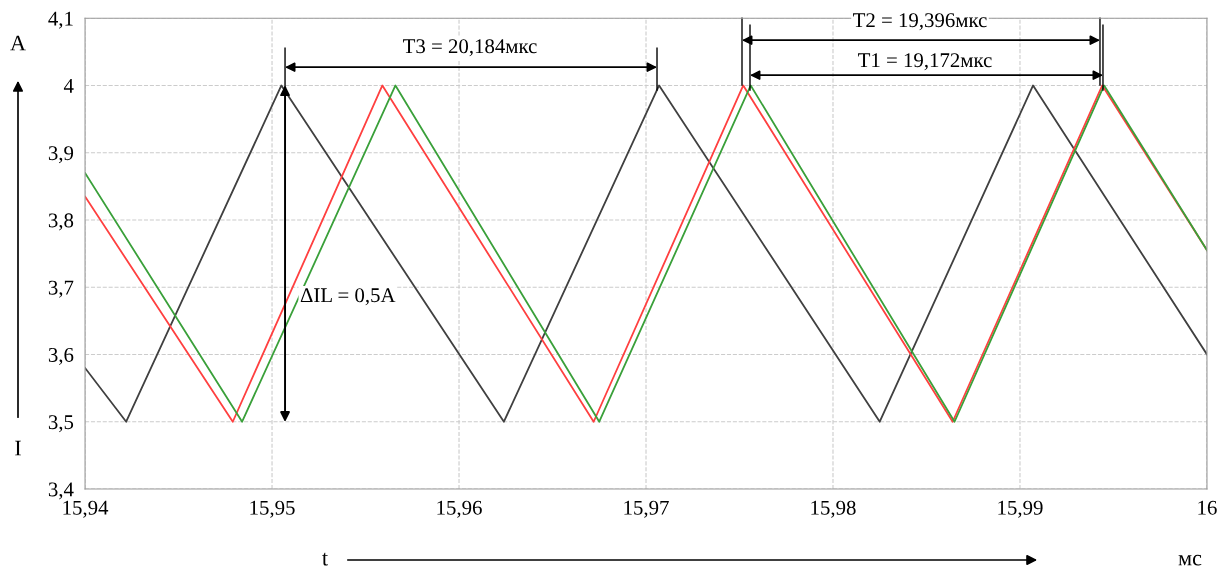  I want to click on x-tick-label: 15,95, so click(272, 509).